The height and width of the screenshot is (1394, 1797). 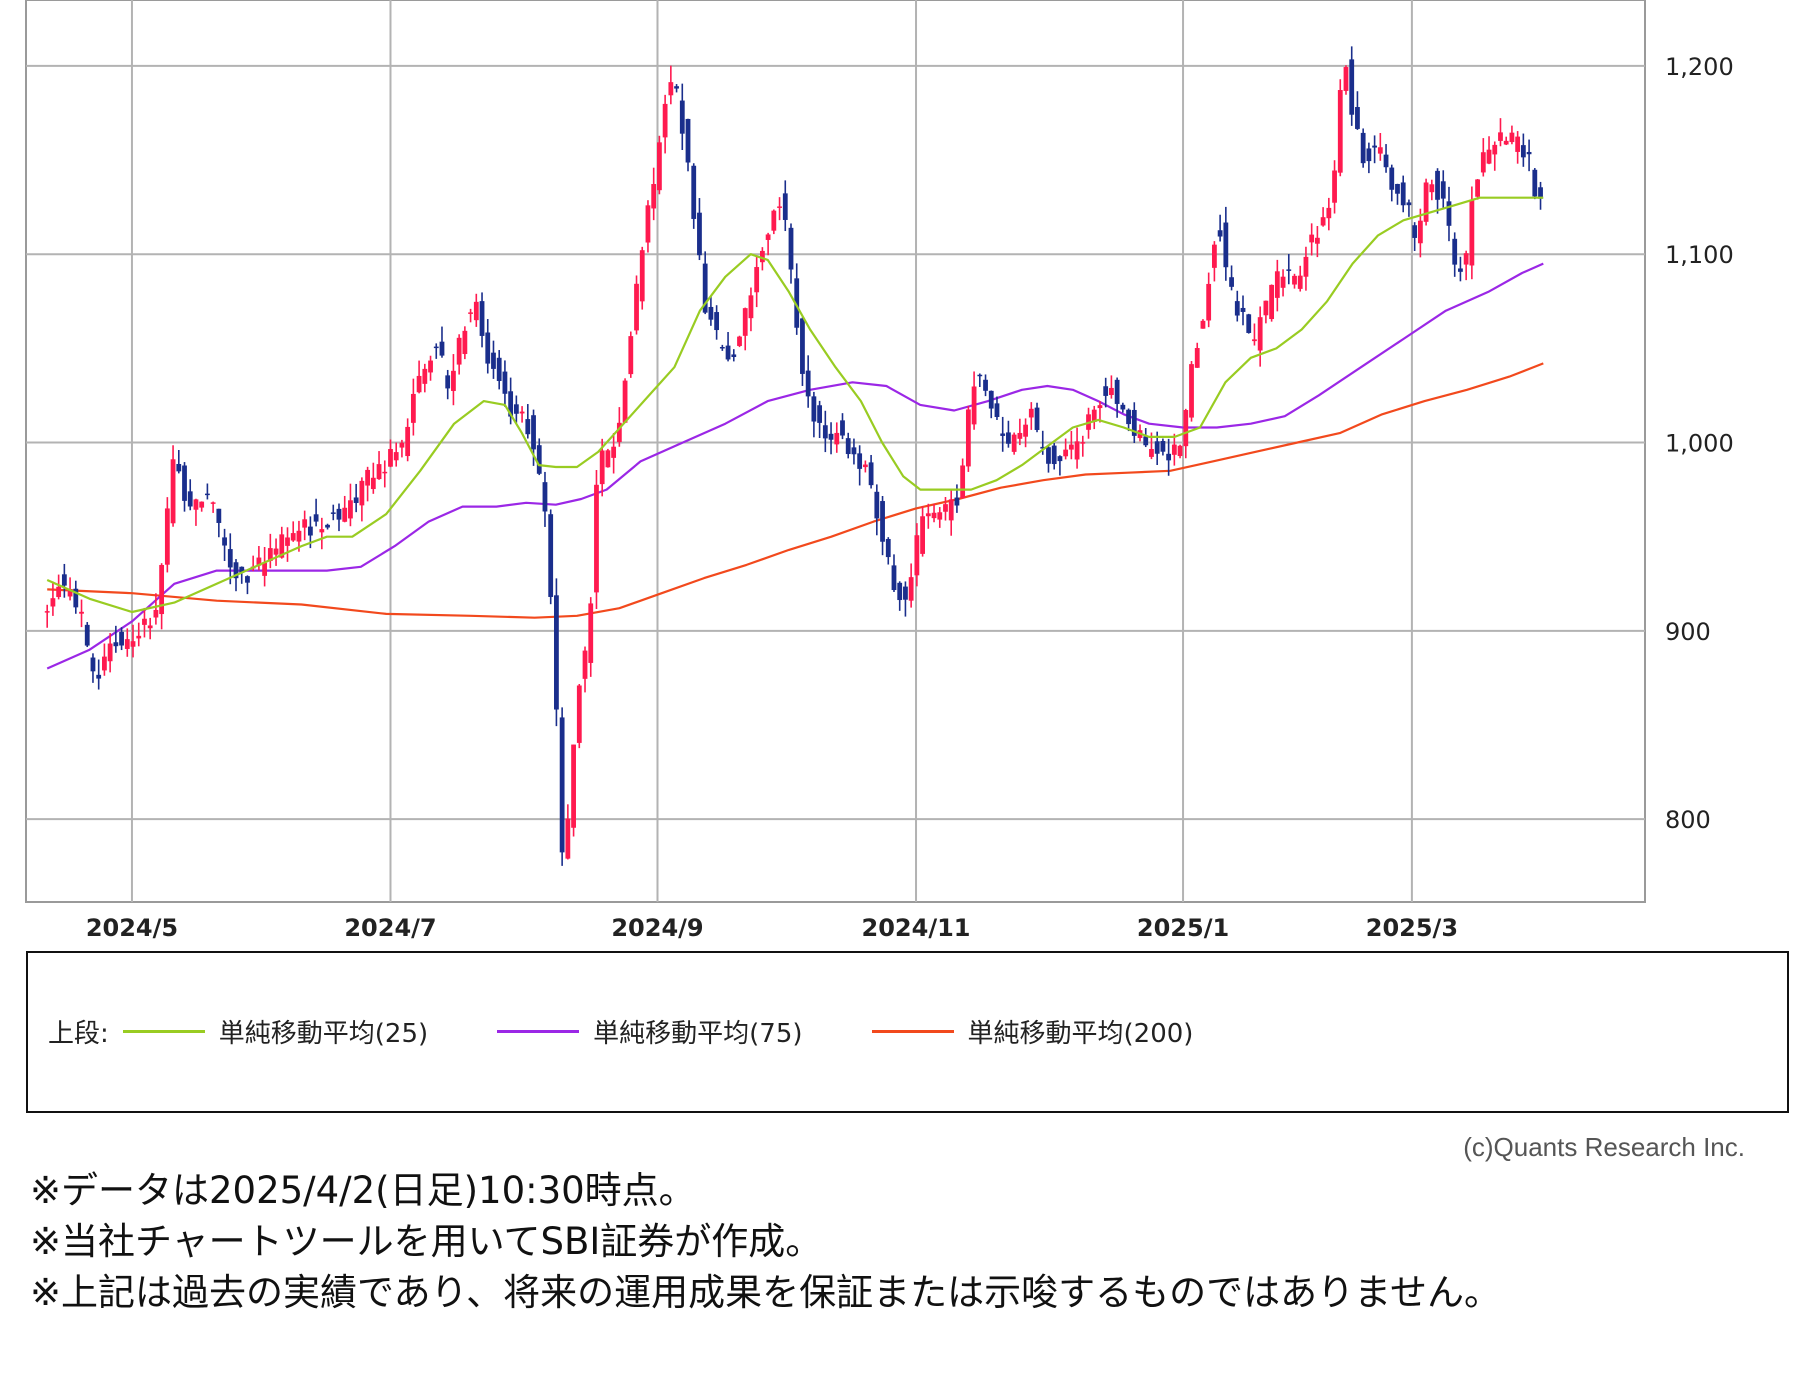 I want to click on note-disclaimer: ※上記は過去の実績であり、将来の運用成果を保証または示唆するものではありません。, so click(x=766, y=1292).